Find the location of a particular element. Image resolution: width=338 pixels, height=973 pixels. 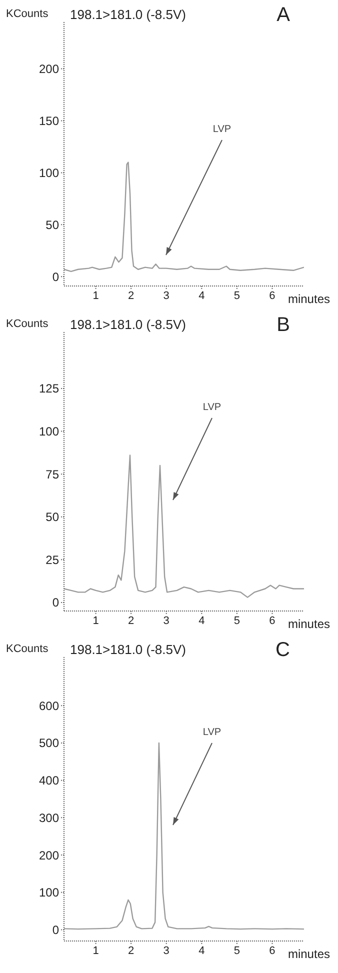

y-tick-label: 125 is located at coordinates (49, 389).